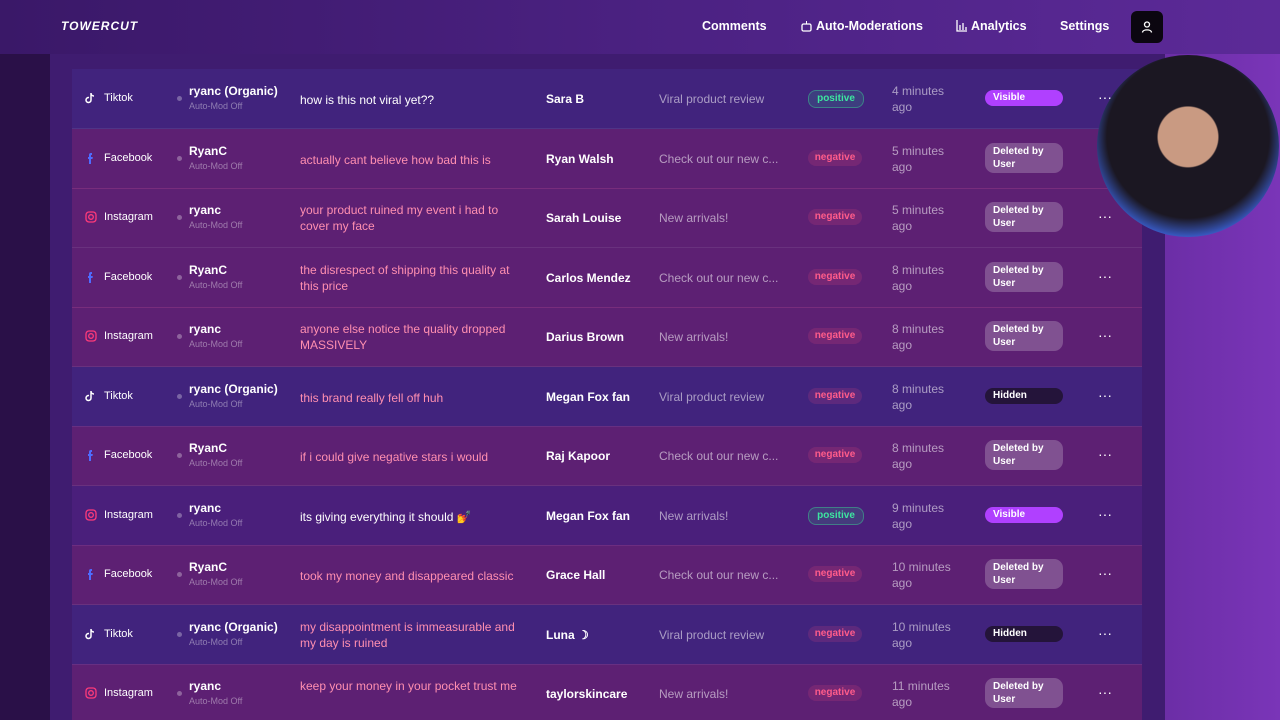 The image size is (1280, 720). I want to click on nav-item: Comments, so click(734, 26).